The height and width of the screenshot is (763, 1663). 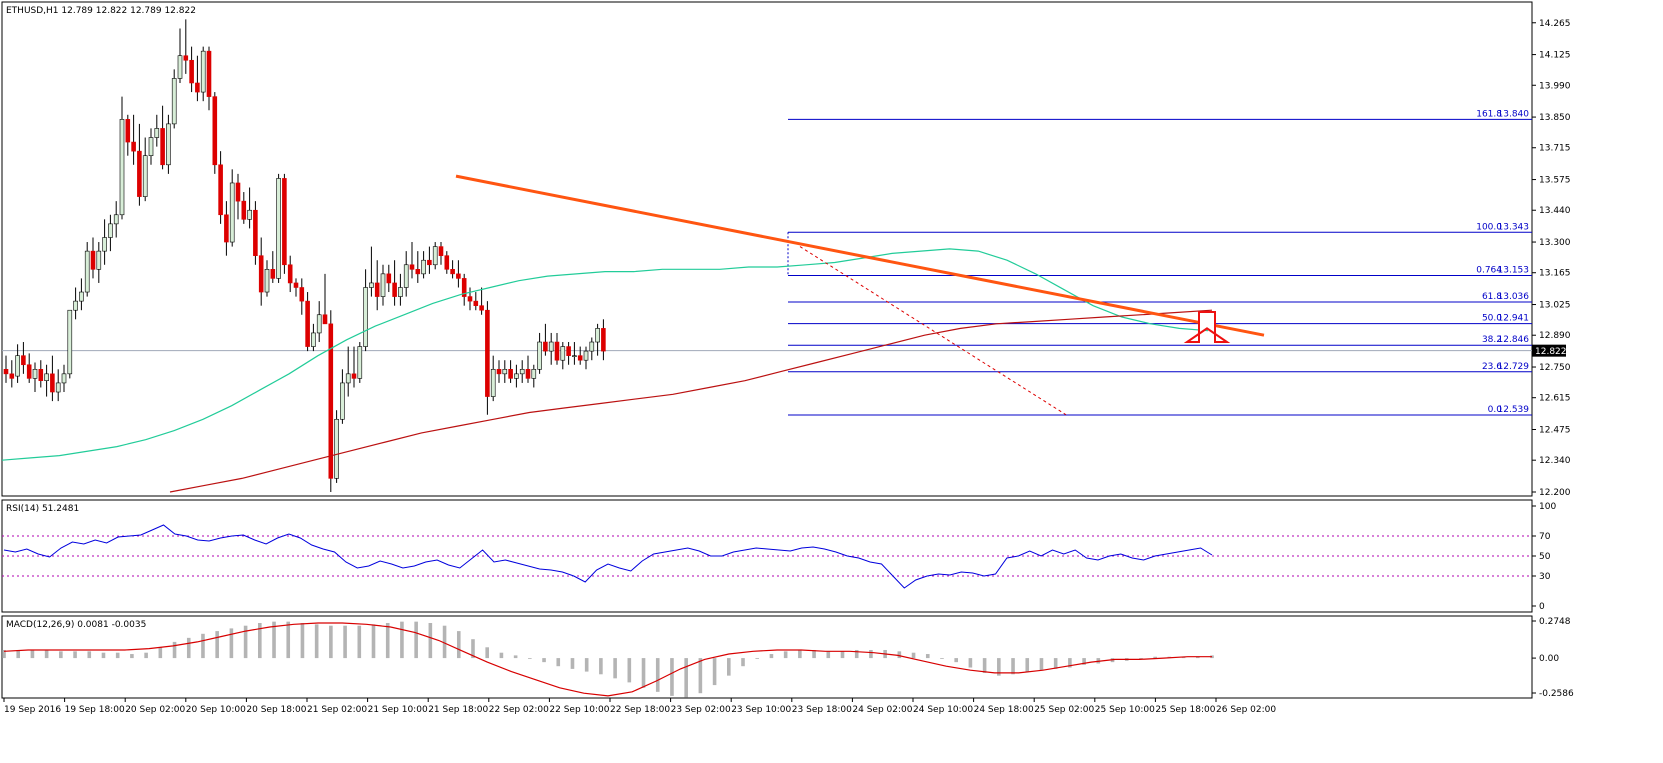 I want to click on time-tick-label: 20 Sep 18:00, so click(x=276, y=710).